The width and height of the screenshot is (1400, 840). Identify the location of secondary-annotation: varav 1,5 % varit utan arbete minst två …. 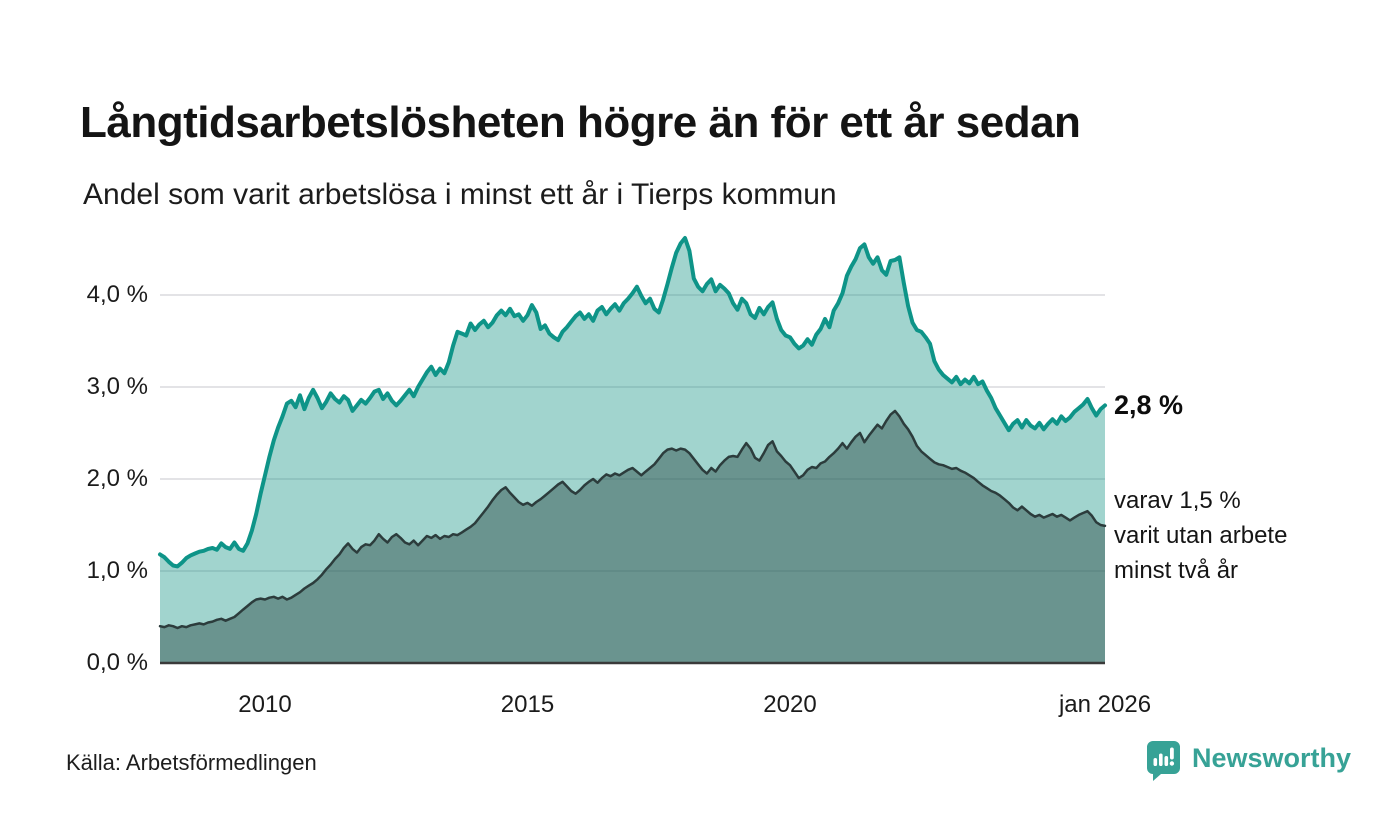
(1229, 535).